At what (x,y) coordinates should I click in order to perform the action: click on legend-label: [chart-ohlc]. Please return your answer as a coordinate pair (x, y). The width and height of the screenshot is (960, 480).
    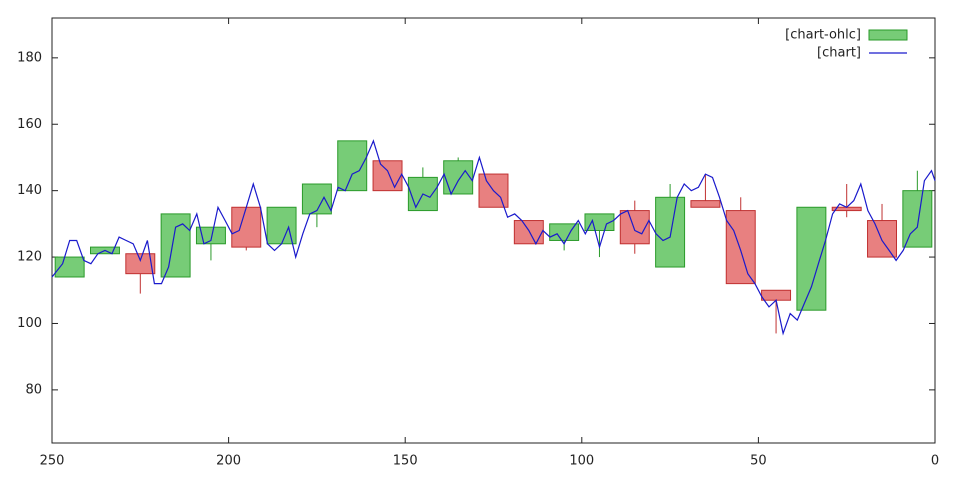
    Looking at the image, I should click on (823, 35).